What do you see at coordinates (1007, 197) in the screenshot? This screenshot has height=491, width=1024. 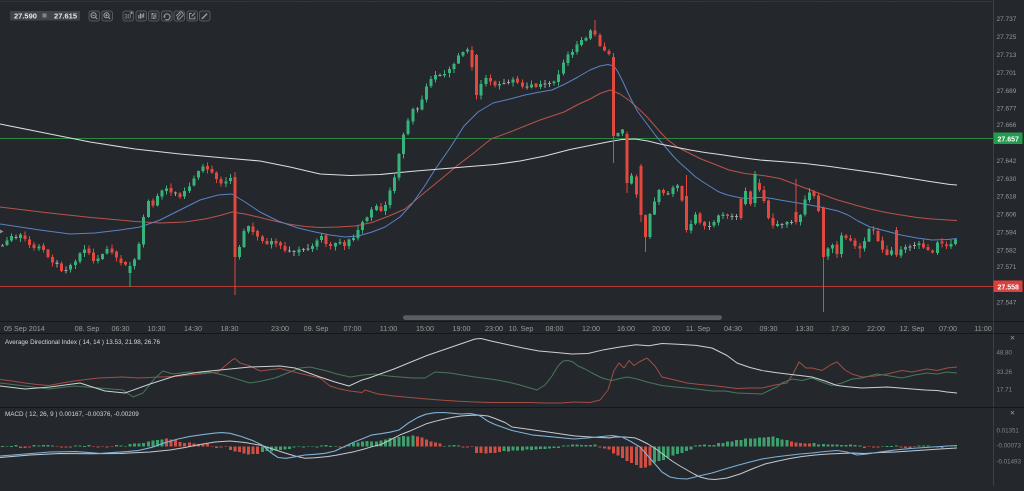 I see `svg-text: 27.618` at bounding box center [1007, 197].